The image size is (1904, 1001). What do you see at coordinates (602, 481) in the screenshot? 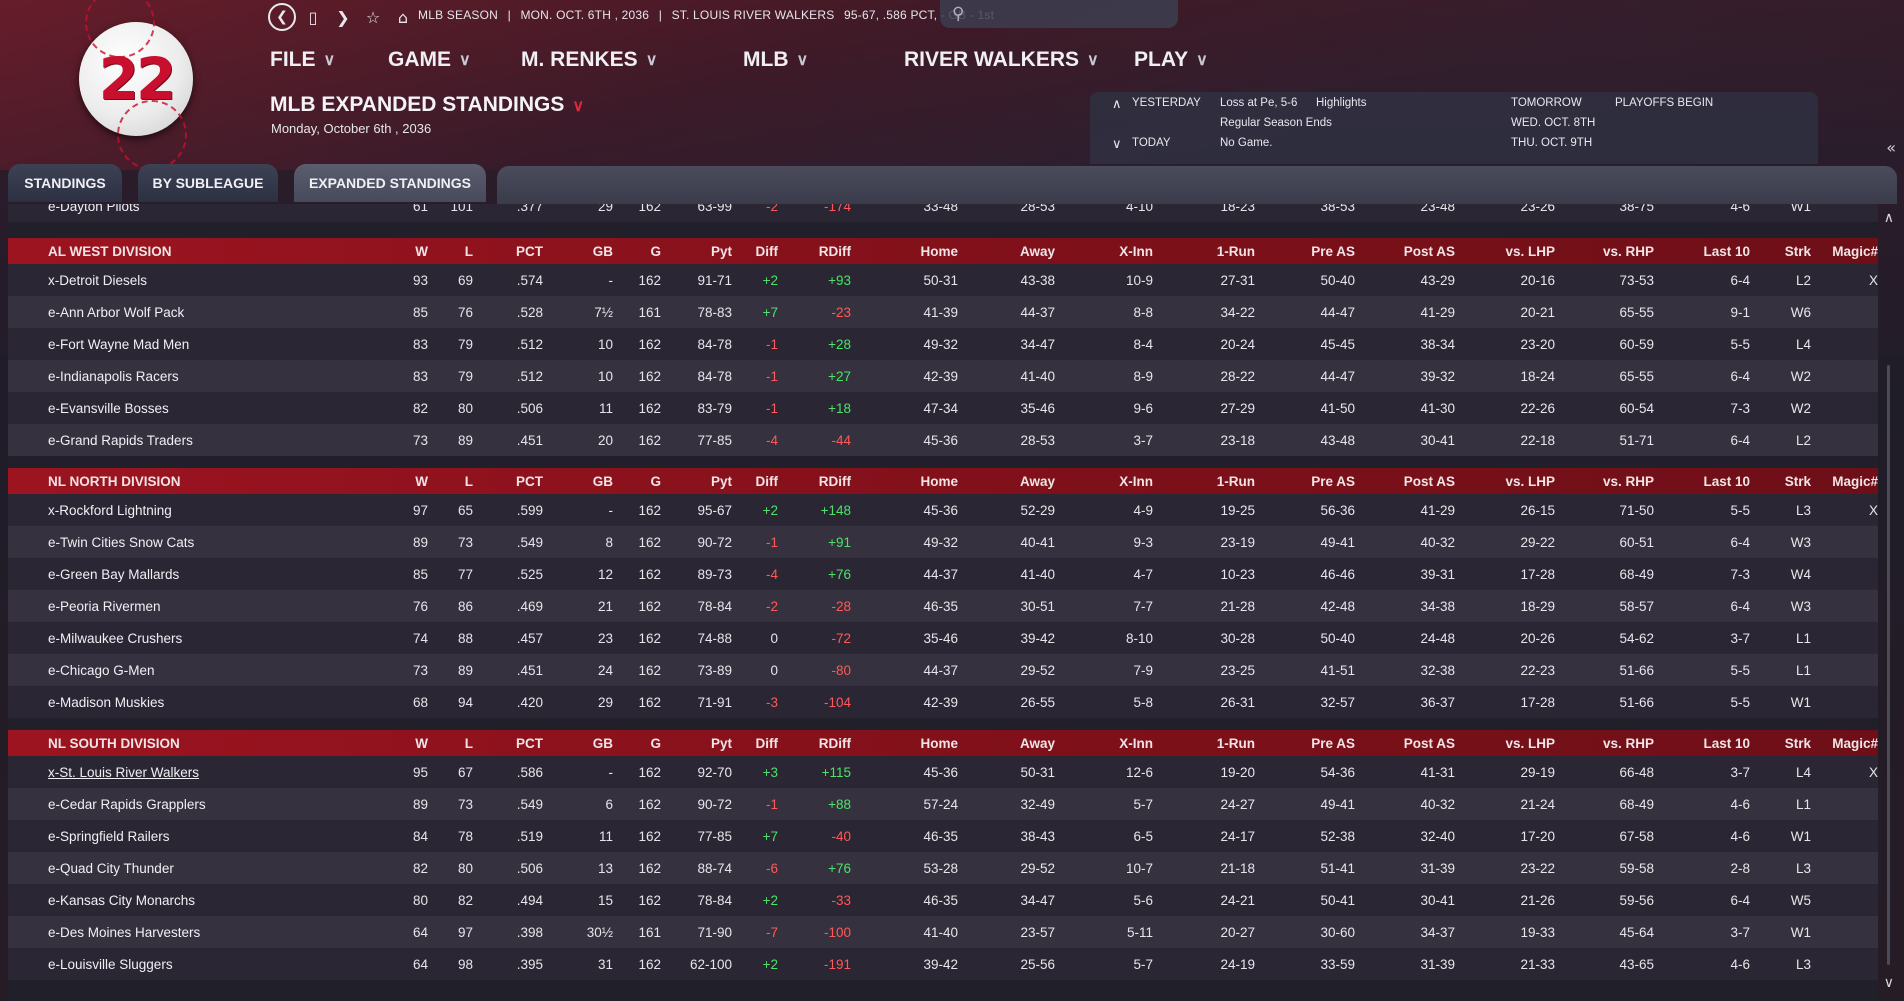
I see `column-header-games-back: GB` at bounding box center [602, 481].